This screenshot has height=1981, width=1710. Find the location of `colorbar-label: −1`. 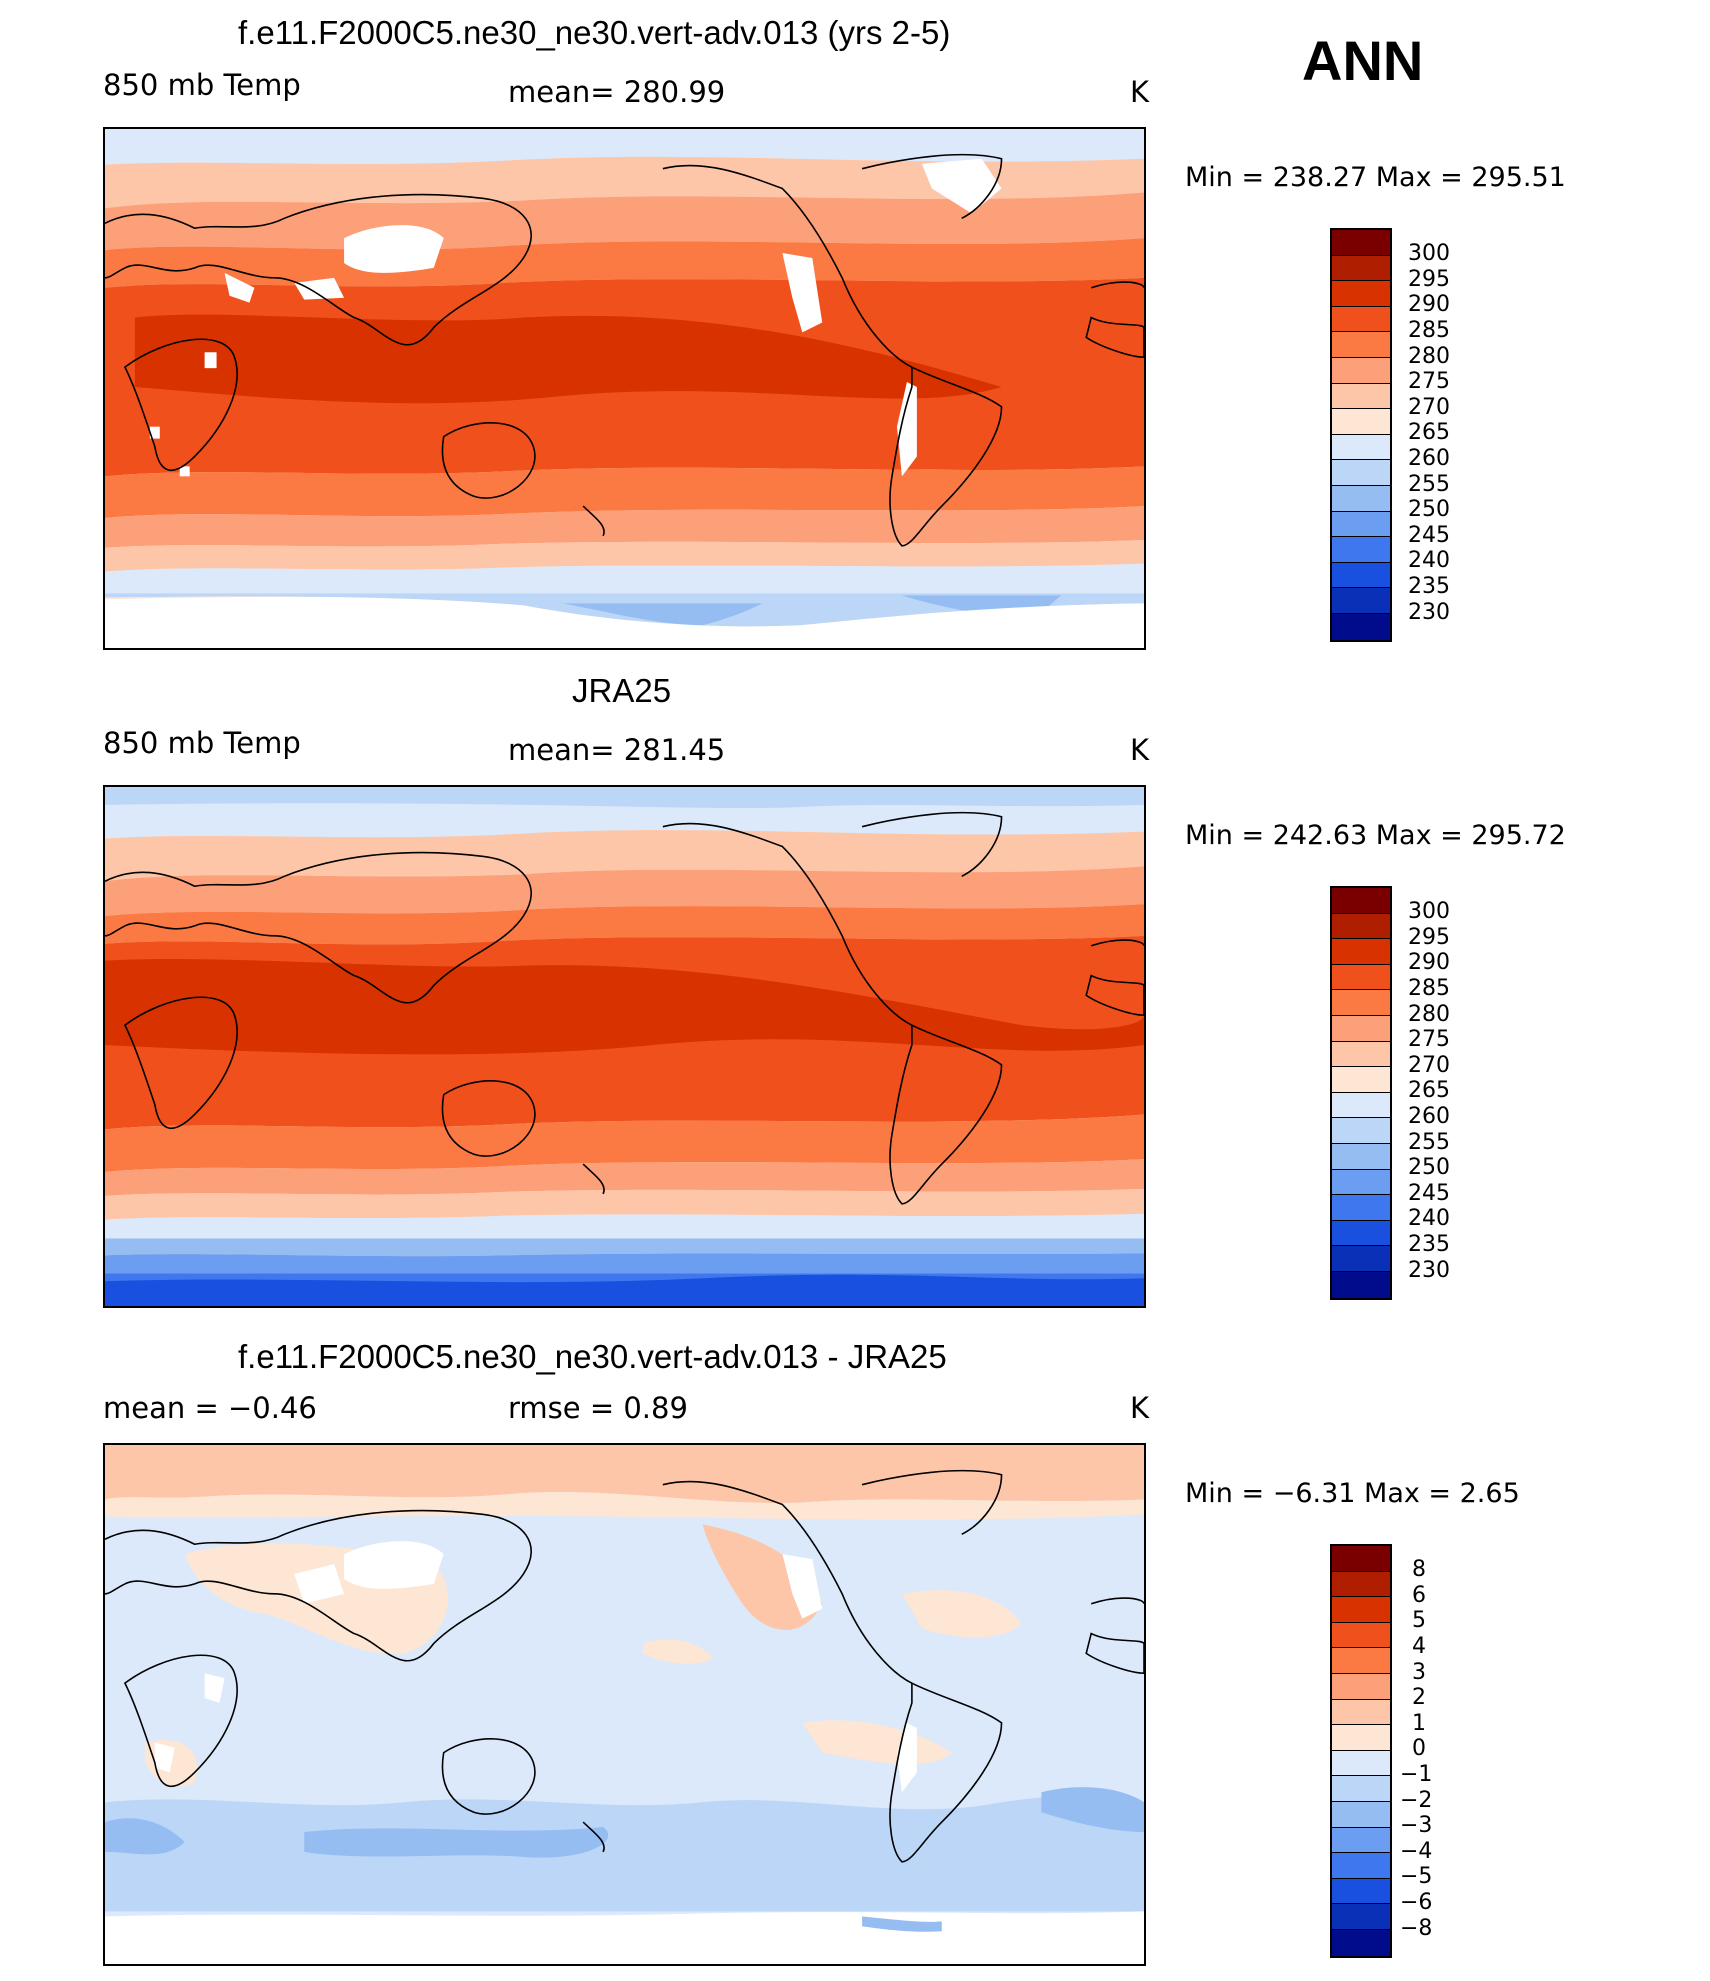

colorbar-label: −1 is located at coordinates (1416, 1774).